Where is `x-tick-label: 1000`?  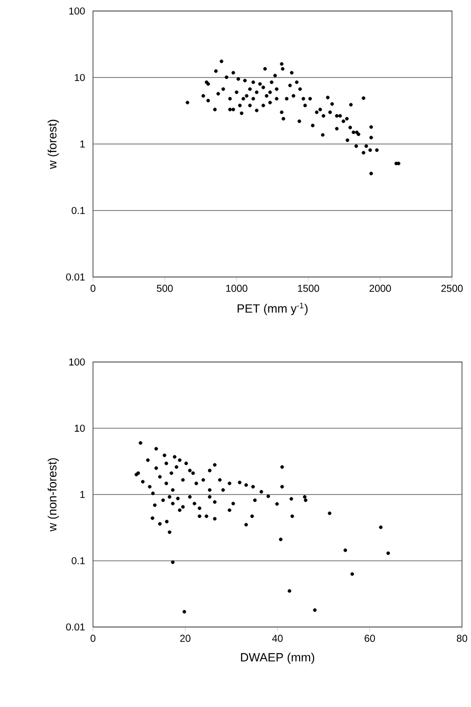
x-tick-label: 1000 is located at coordinates (237, 288).